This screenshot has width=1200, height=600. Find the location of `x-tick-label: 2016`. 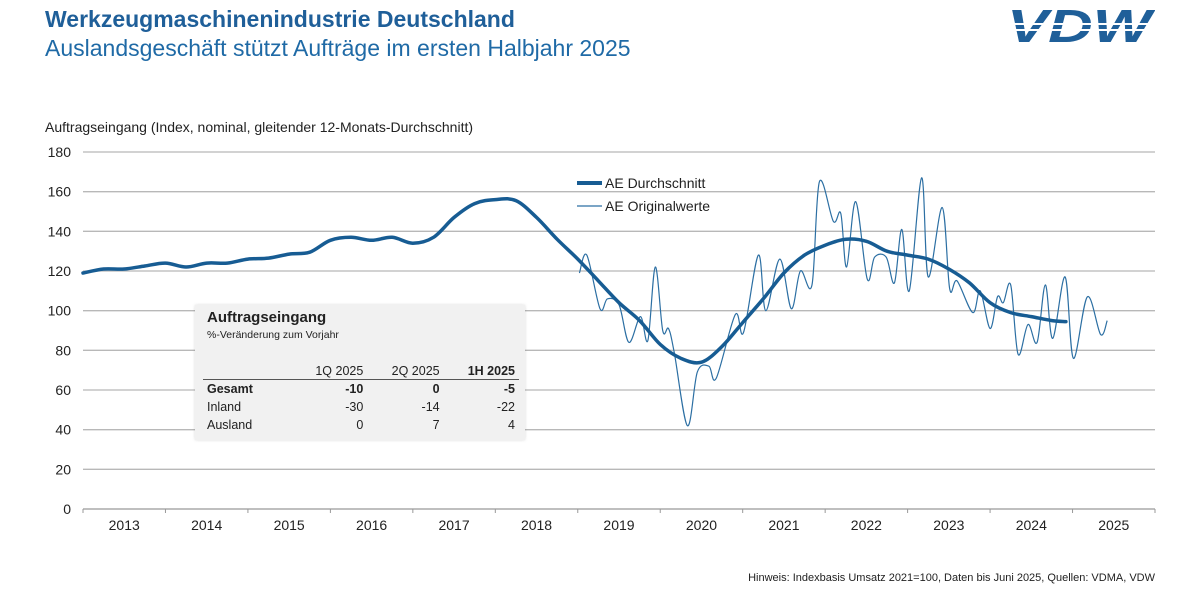

x-tick-label: 2016 is located at coordinates (371, 525).